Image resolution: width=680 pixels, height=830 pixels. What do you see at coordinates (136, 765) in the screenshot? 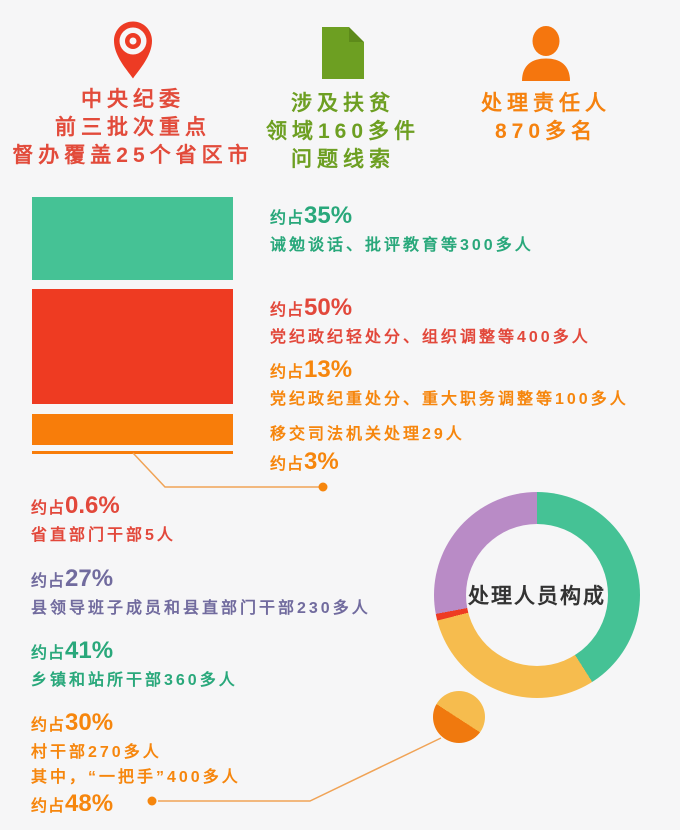
I see `stat-village-cadres: 约占30% 村干部270多人 其中，“一把手”400多人 约占48%` at bounding box center [136, 765].